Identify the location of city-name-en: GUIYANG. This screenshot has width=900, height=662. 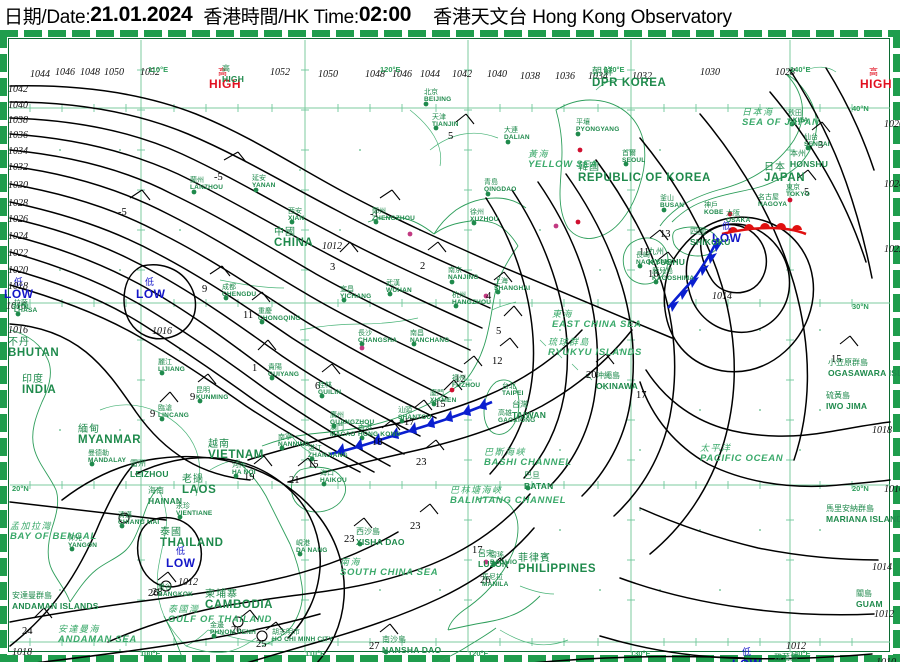
(284, 374).